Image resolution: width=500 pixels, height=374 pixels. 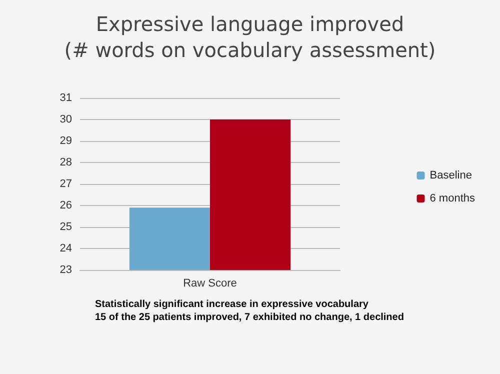 What do you see at coordinates (66, 162) in the screenshot?
I see `y-tick-label: 28` at bounding box center [66, 162].